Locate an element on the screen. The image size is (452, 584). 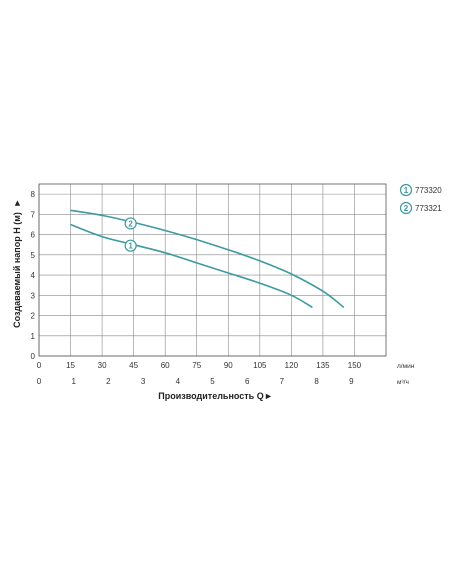
x-tick-label-secondary: 9 is located at coordinates (351, 381).